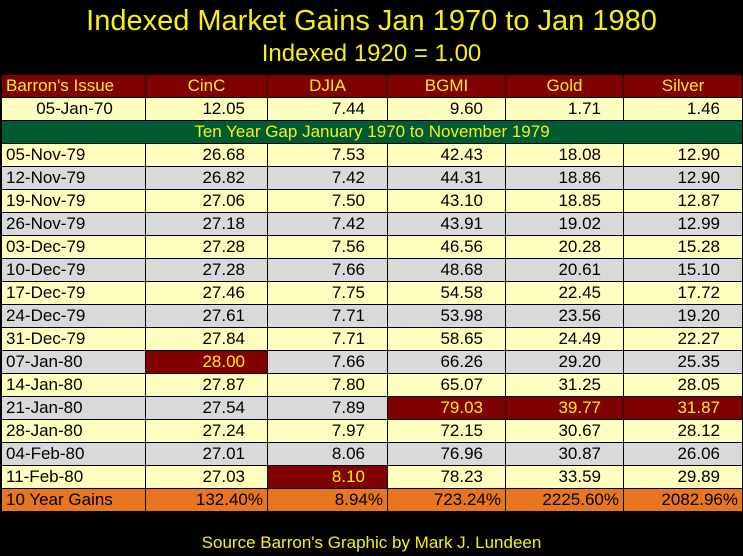 The width and height of the screenshot is (743, 556). What do you see at coordinates (327, 201) in the screenshot?
I see `value-cell: 7.50` at bounding box center [327, 201].